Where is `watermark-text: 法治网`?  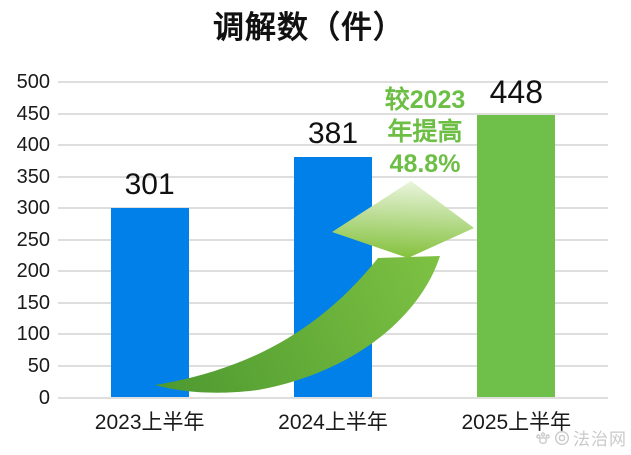
watermark-text: 法治网 is located at coordinates (600, 439).